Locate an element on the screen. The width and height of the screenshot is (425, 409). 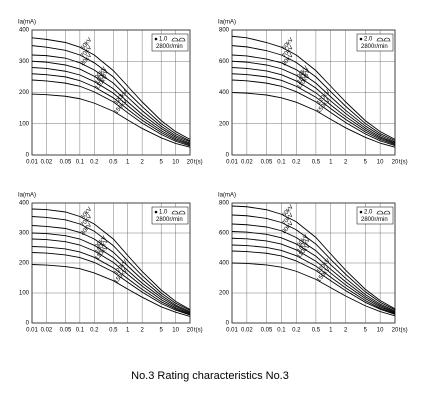
caption: No.3 Rating characteristics No.3 is located at coordinates (210, 376).